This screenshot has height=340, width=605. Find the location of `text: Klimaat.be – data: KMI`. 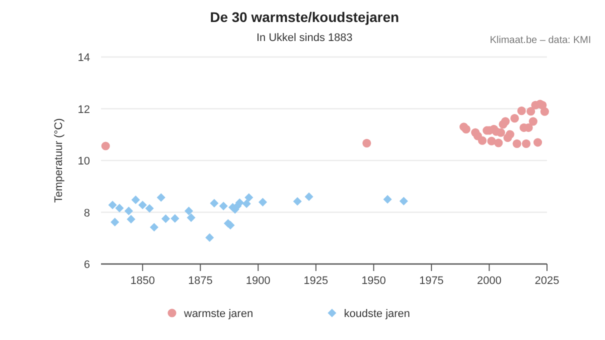

text: Klimaat.be – data: KMI is located at coordinates (540, 40).